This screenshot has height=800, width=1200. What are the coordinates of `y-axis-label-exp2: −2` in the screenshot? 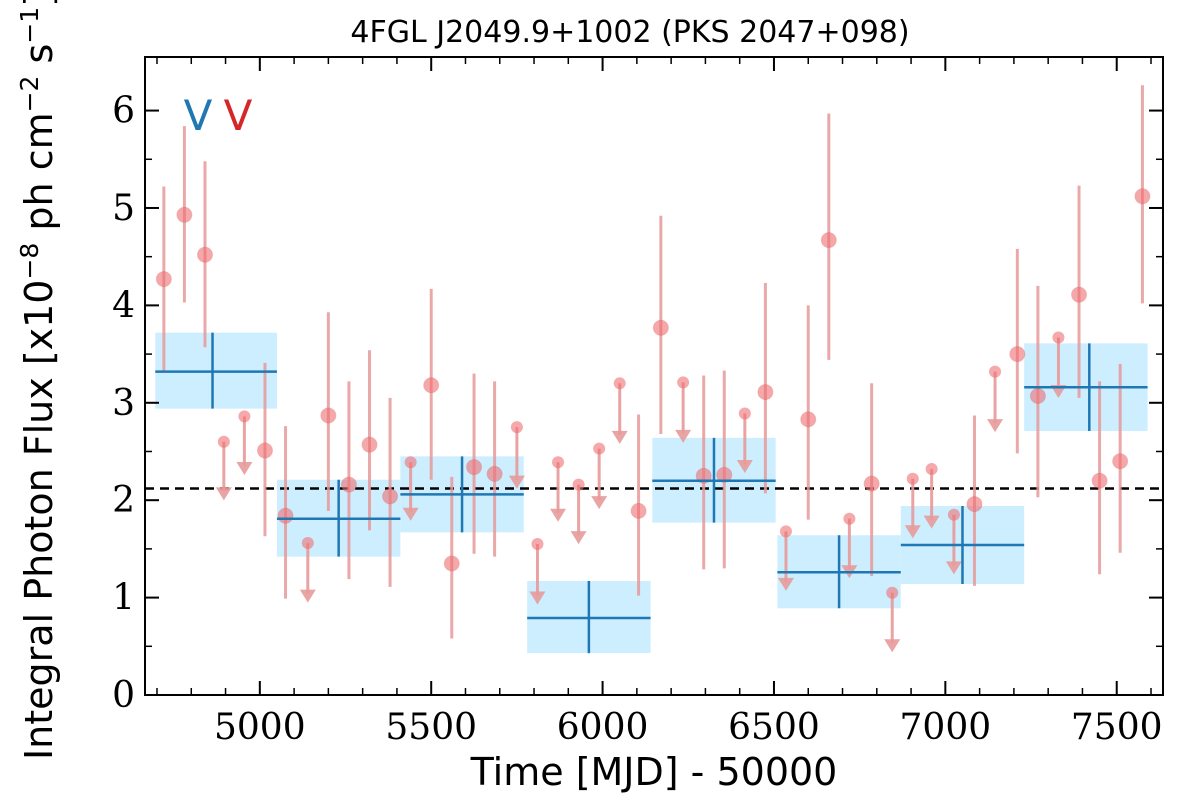 It's located at (29, 94).